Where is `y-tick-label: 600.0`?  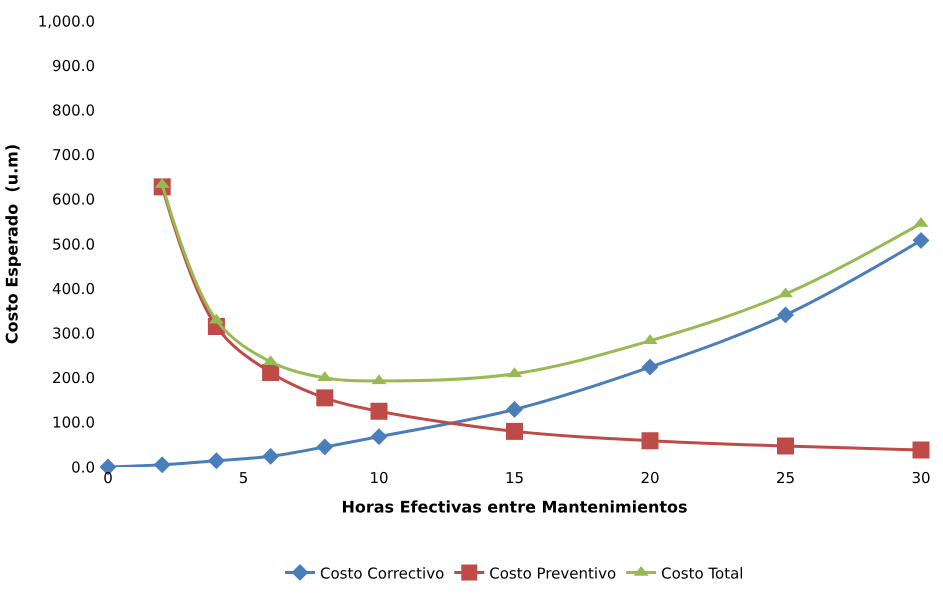 y-tick-label: 600.0 is located at coordinates (73, 199).